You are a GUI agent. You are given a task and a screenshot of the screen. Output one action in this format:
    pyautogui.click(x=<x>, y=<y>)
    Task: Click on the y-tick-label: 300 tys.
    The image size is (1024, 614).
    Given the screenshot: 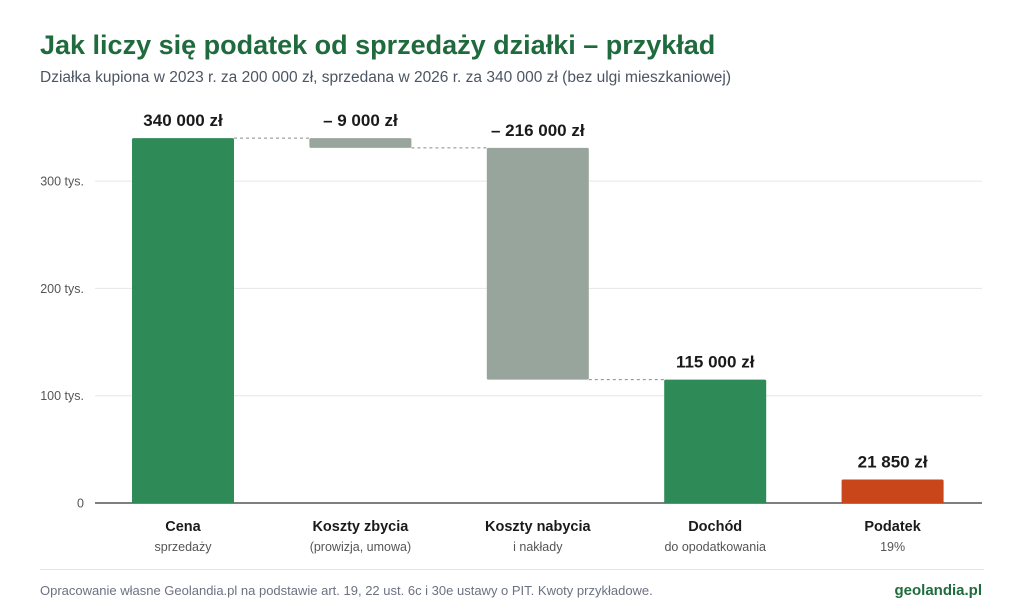 What is the action you would take?
    pyautogui.click(x=62, y=182)
    